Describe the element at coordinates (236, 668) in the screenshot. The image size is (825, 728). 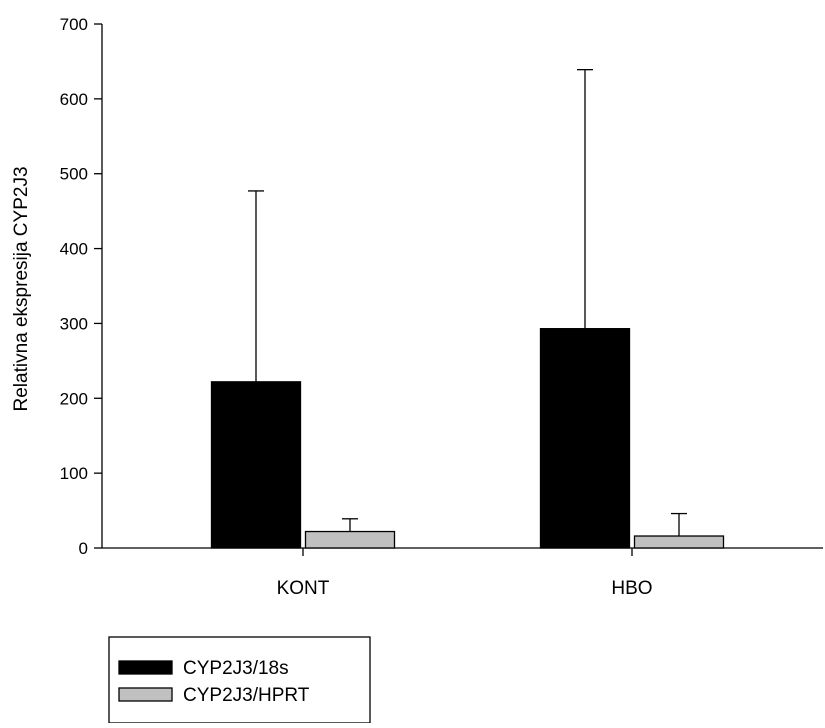
I see `legend-label: CYP2J3/18s` at that location.